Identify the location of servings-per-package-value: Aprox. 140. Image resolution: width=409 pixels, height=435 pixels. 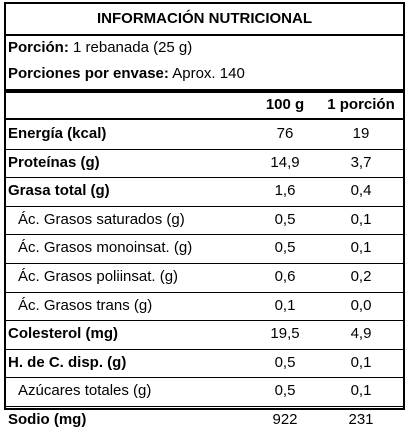
(208, 73).